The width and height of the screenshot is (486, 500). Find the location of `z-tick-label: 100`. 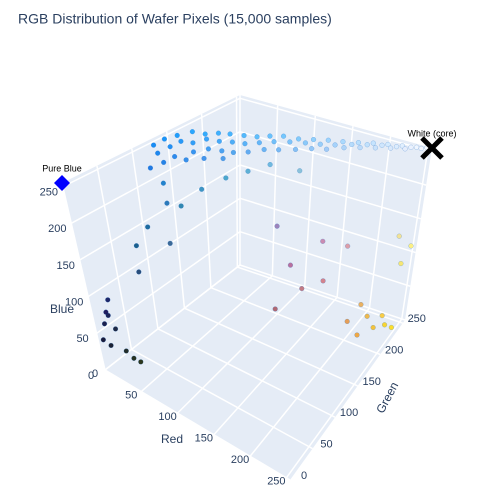

z-tick-label: 100 is located at coordinates (74, 303).